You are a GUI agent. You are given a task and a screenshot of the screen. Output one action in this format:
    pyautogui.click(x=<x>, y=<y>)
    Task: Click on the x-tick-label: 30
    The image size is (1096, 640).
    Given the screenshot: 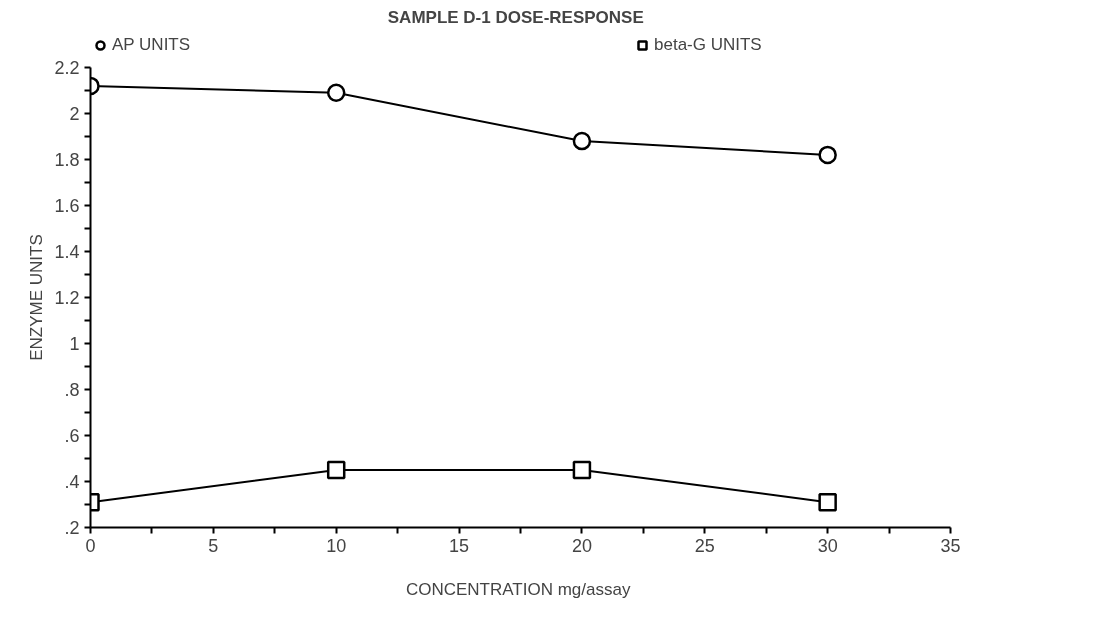 What is the action you would take?
    pyautogui.click(x=827, y=545)
    